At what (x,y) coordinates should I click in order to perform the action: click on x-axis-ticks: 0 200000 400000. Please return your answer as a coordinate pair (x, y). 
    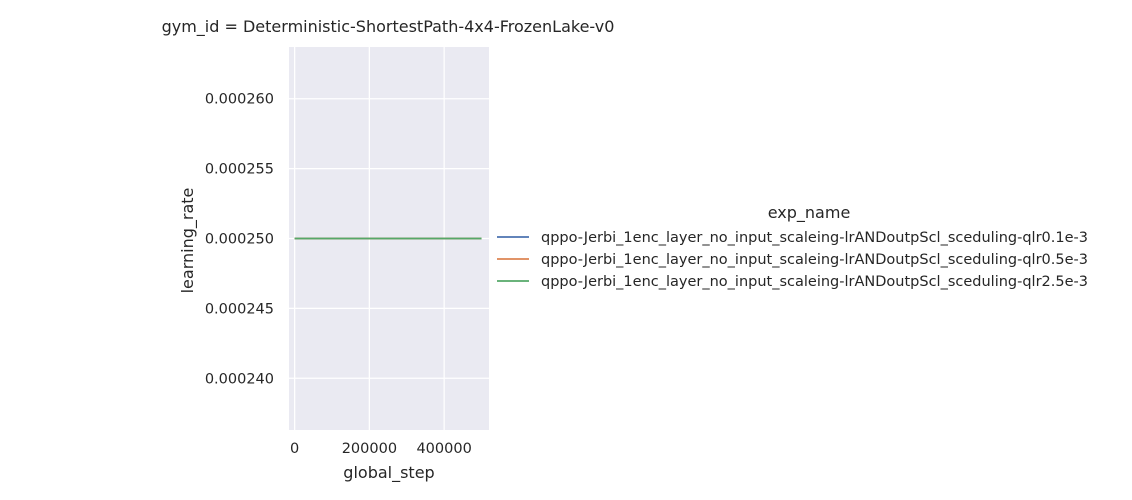
    Looking at the image, I should click on (381, 449).